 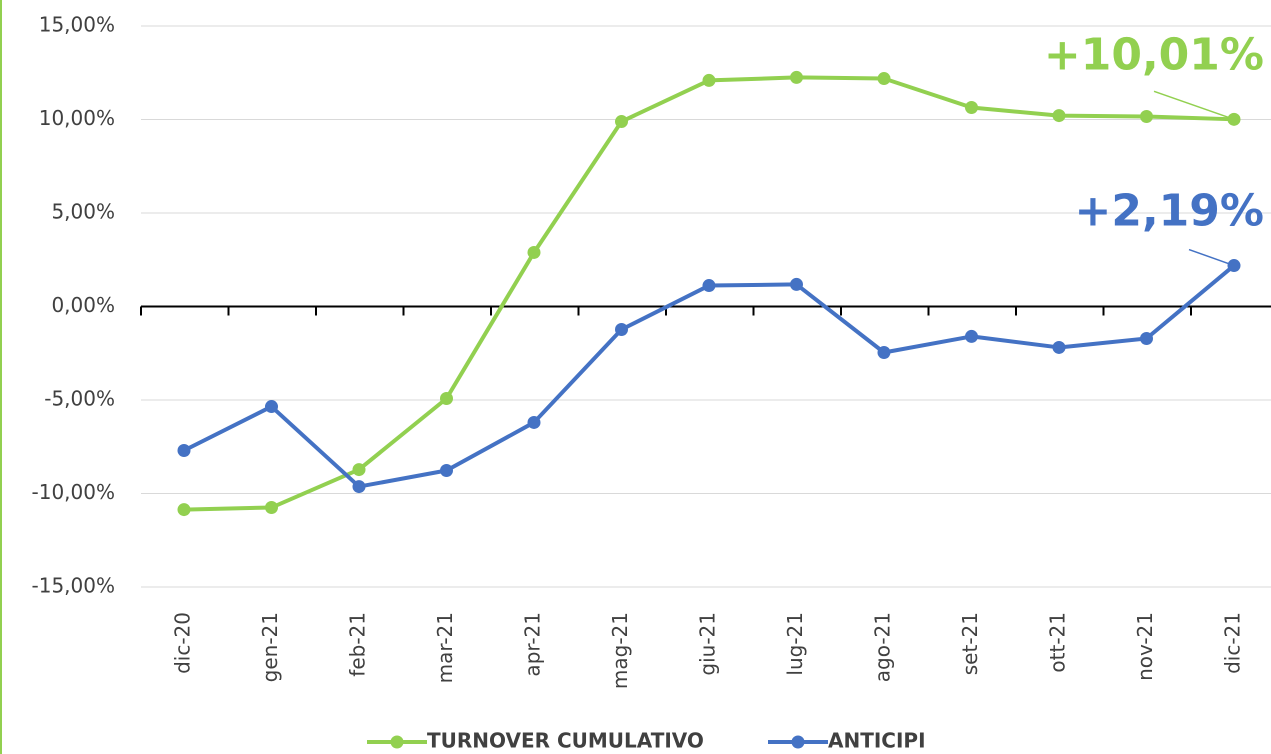 What do you see at coordinates (445, 647) in the screenshot?
I see `x-tick-label: mar-21` at bounding box center [445, 647].